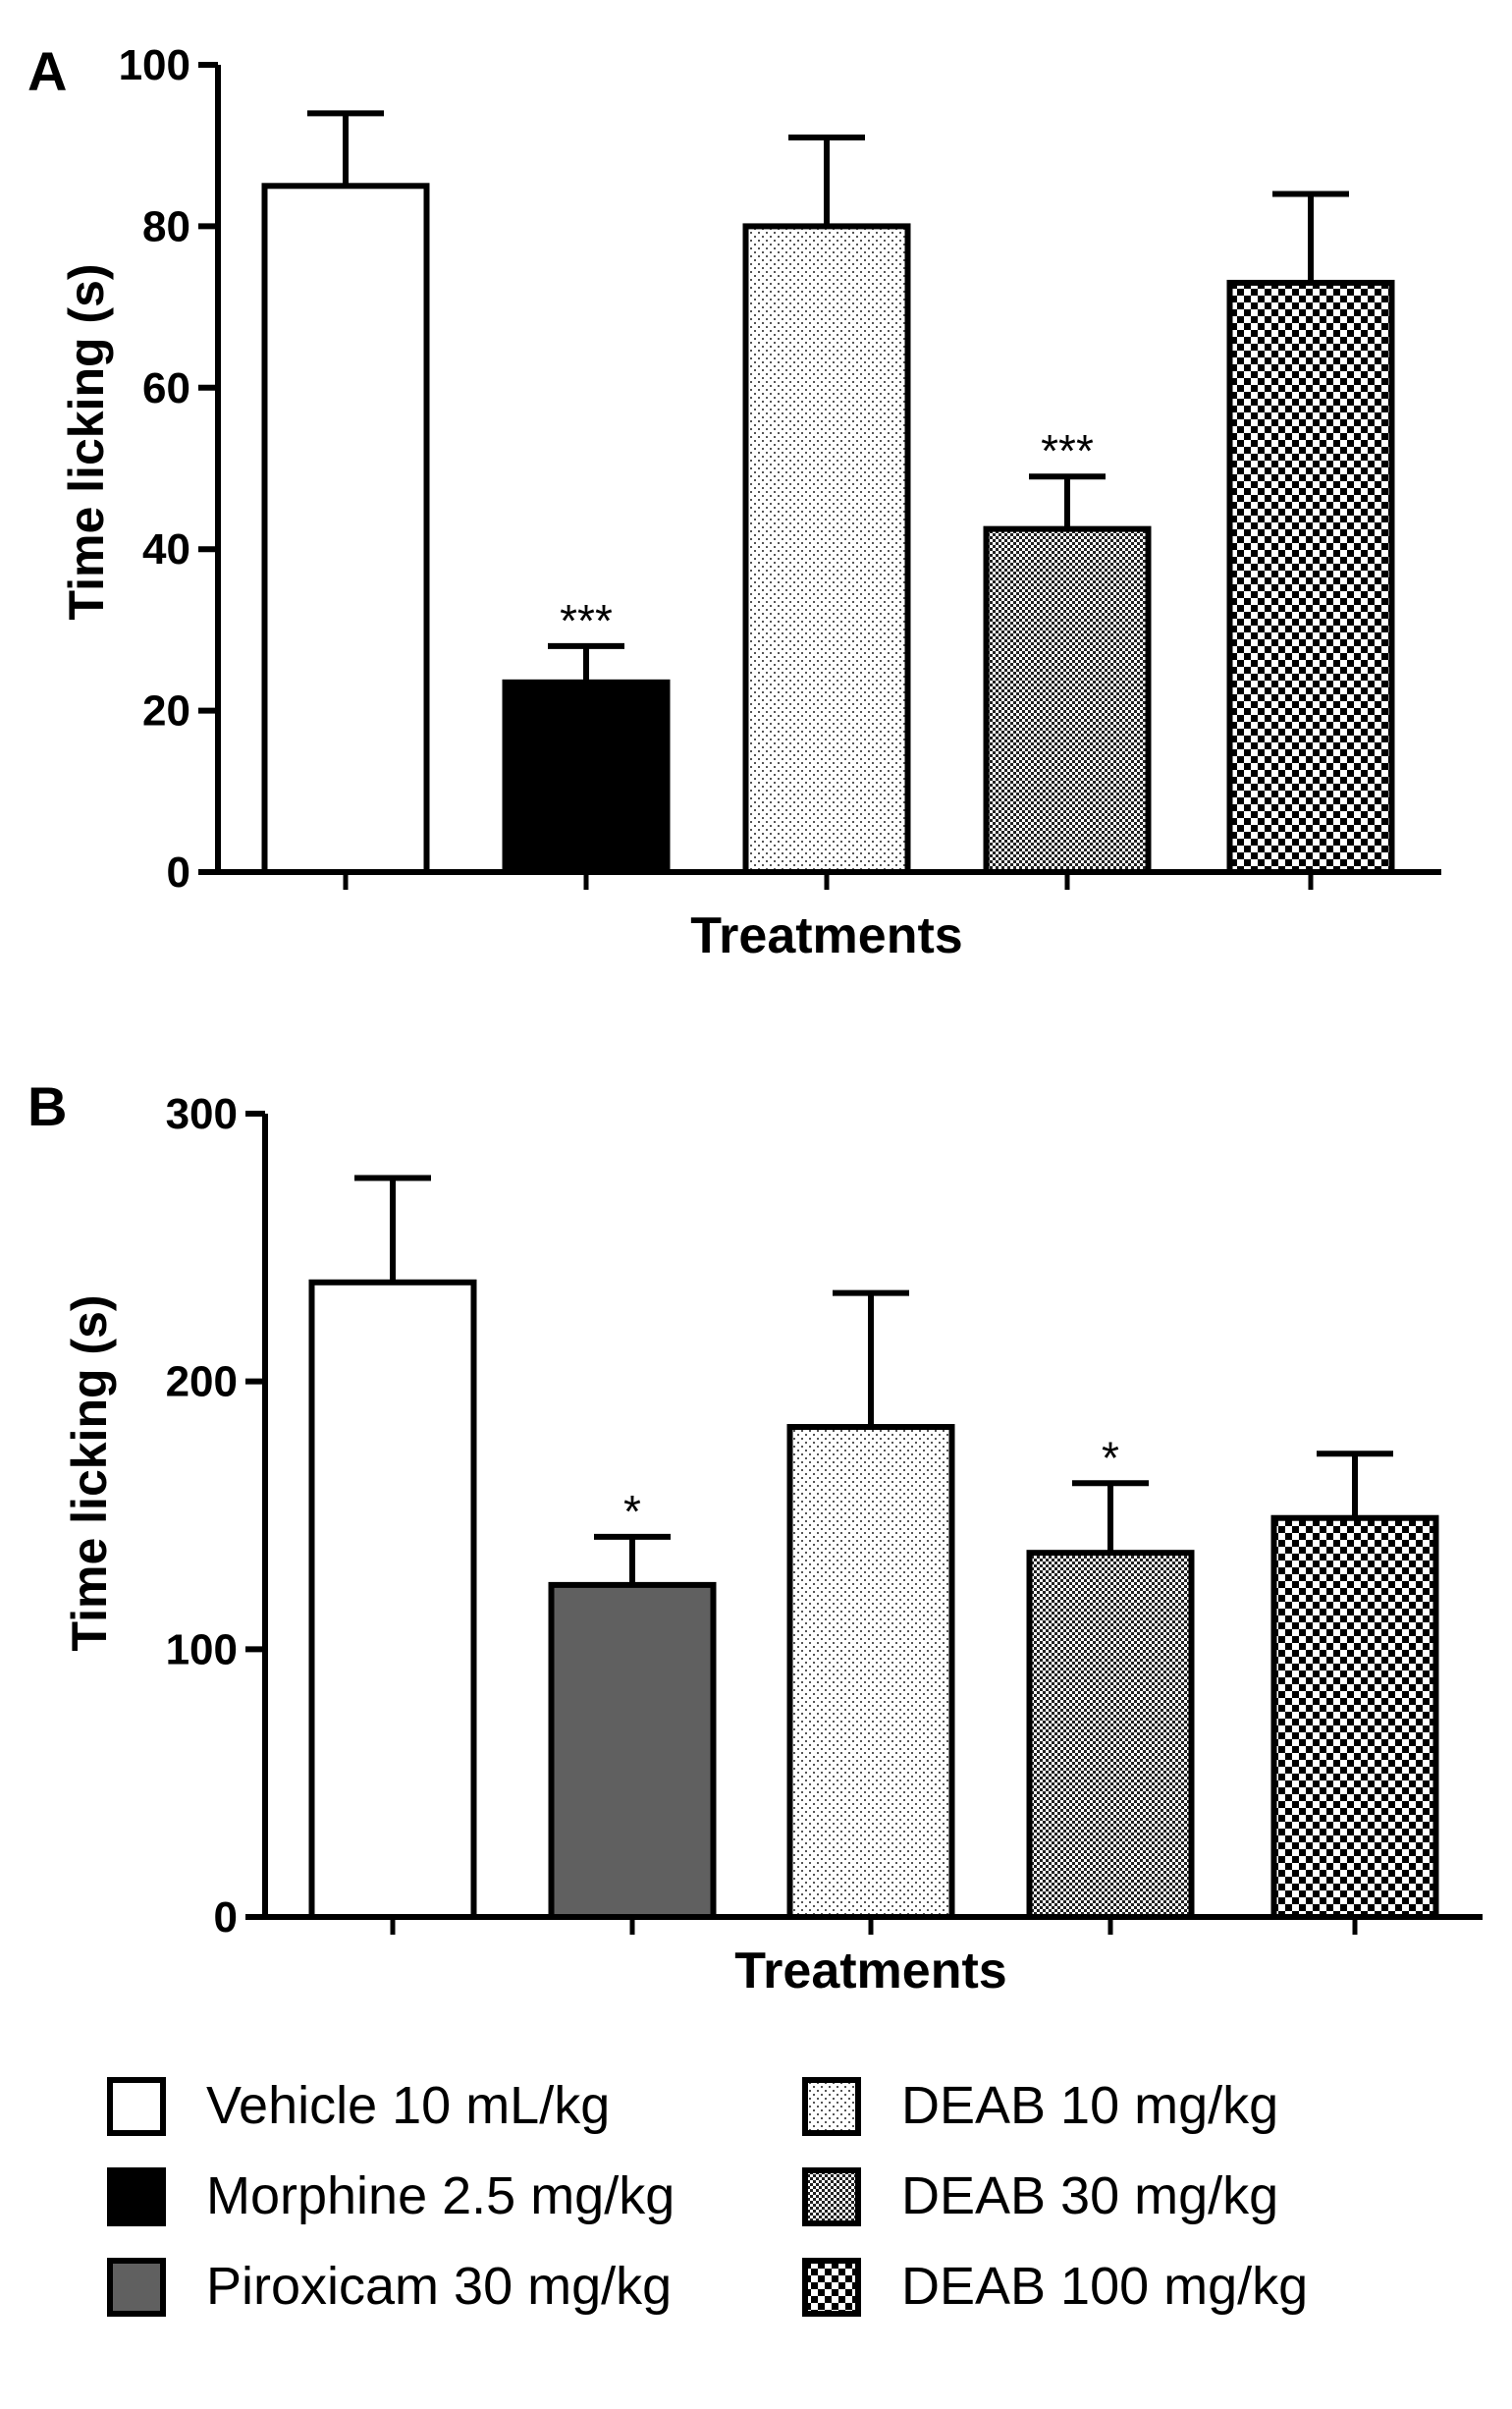 Image resolution: width=1512 pixels, height=2409 pixels. Describe the element at coordinates (587, 777) in the screenshot. I see `bar-morphine-2-5-mg-kg` at that location.